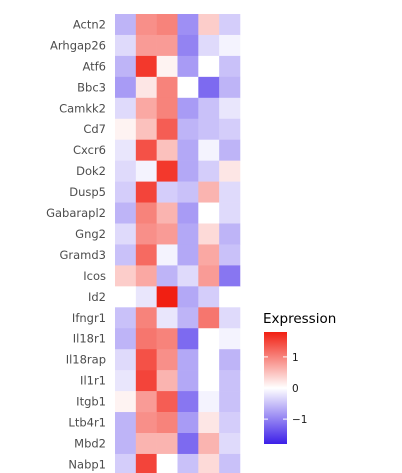 This screenshot has height=473, width=402. I want to click on row-label: Cxcr6, so click(89, 150).